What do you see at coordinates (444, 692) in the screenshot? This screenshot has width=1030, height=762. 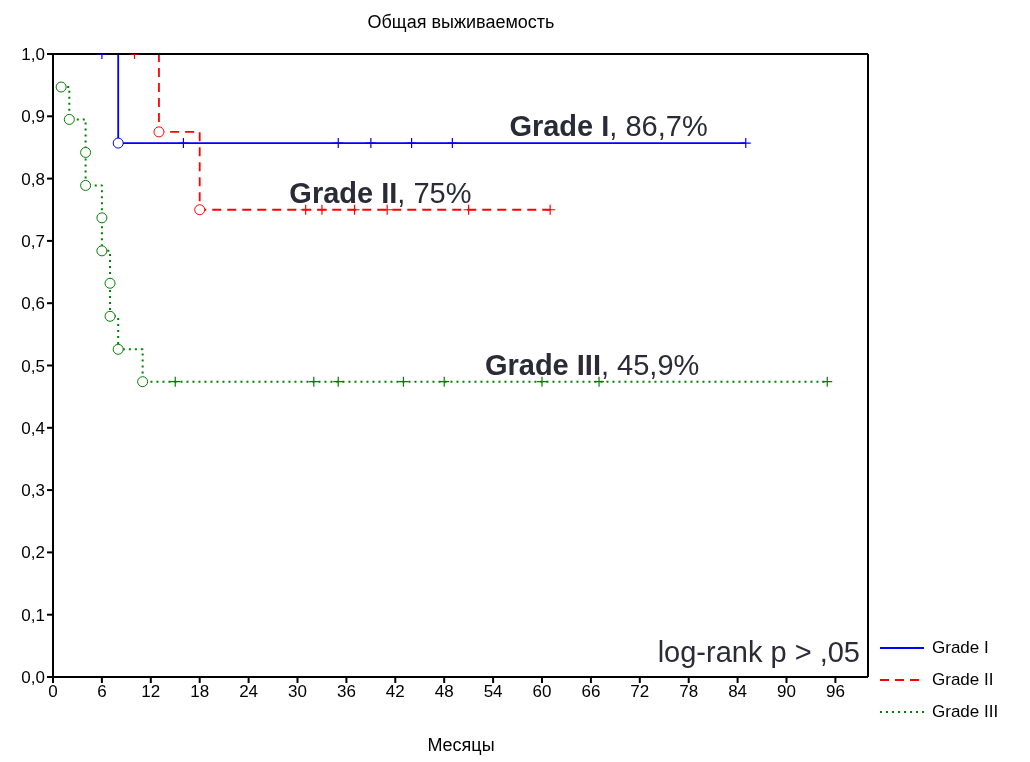 I see `x-tick-label: 48` at bounding box center [444, 692].